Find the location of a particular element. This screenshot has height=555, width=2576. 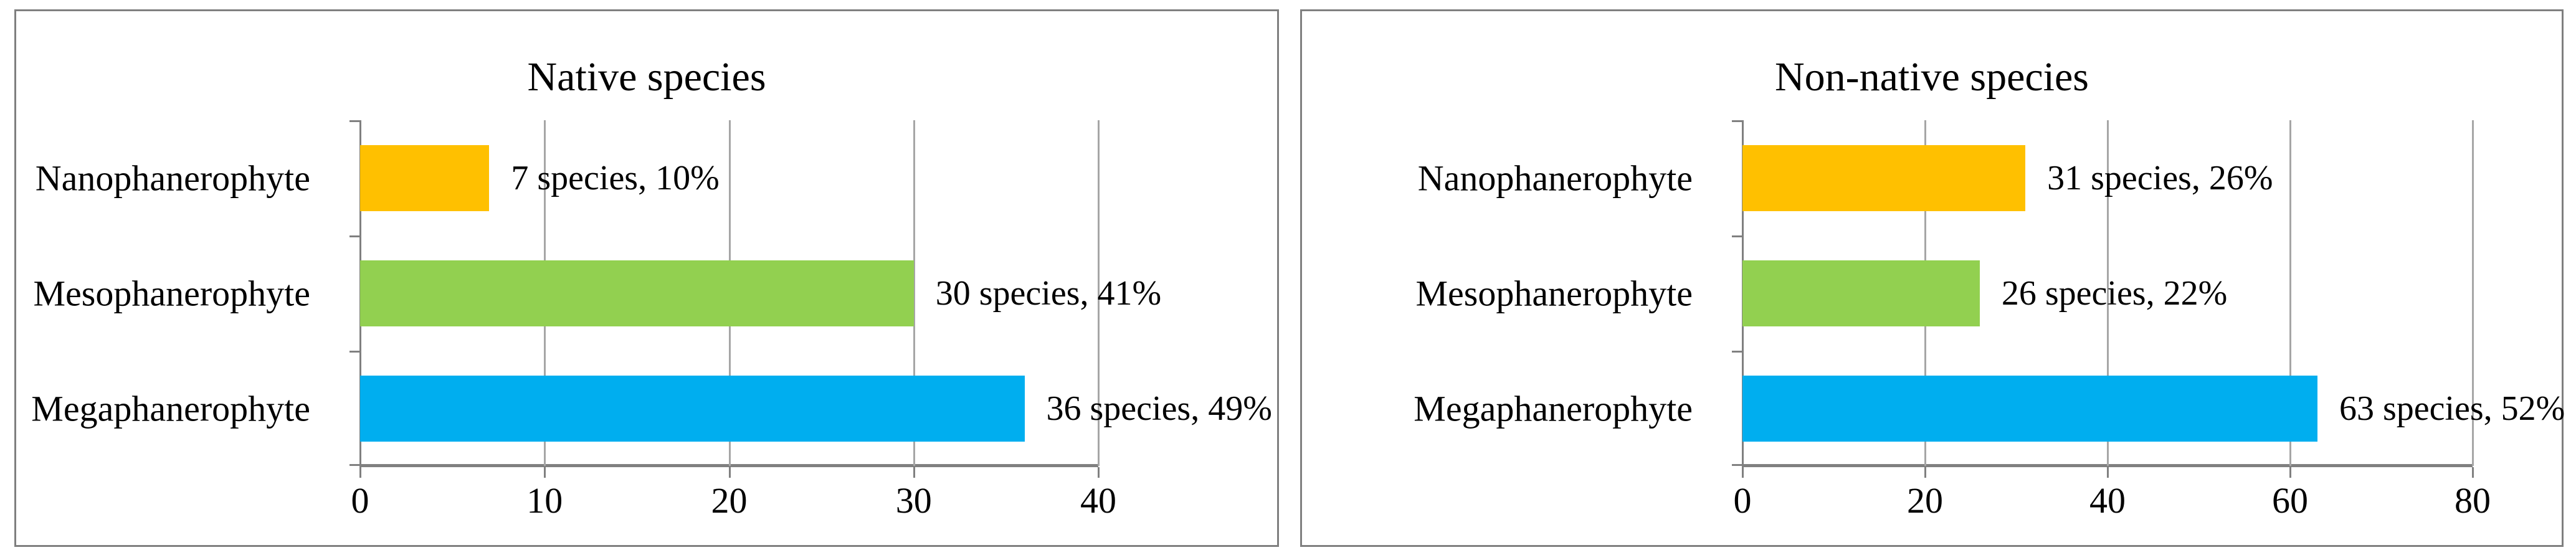

data-label: 30 species, 41% is located at coordinates (1048, 293).